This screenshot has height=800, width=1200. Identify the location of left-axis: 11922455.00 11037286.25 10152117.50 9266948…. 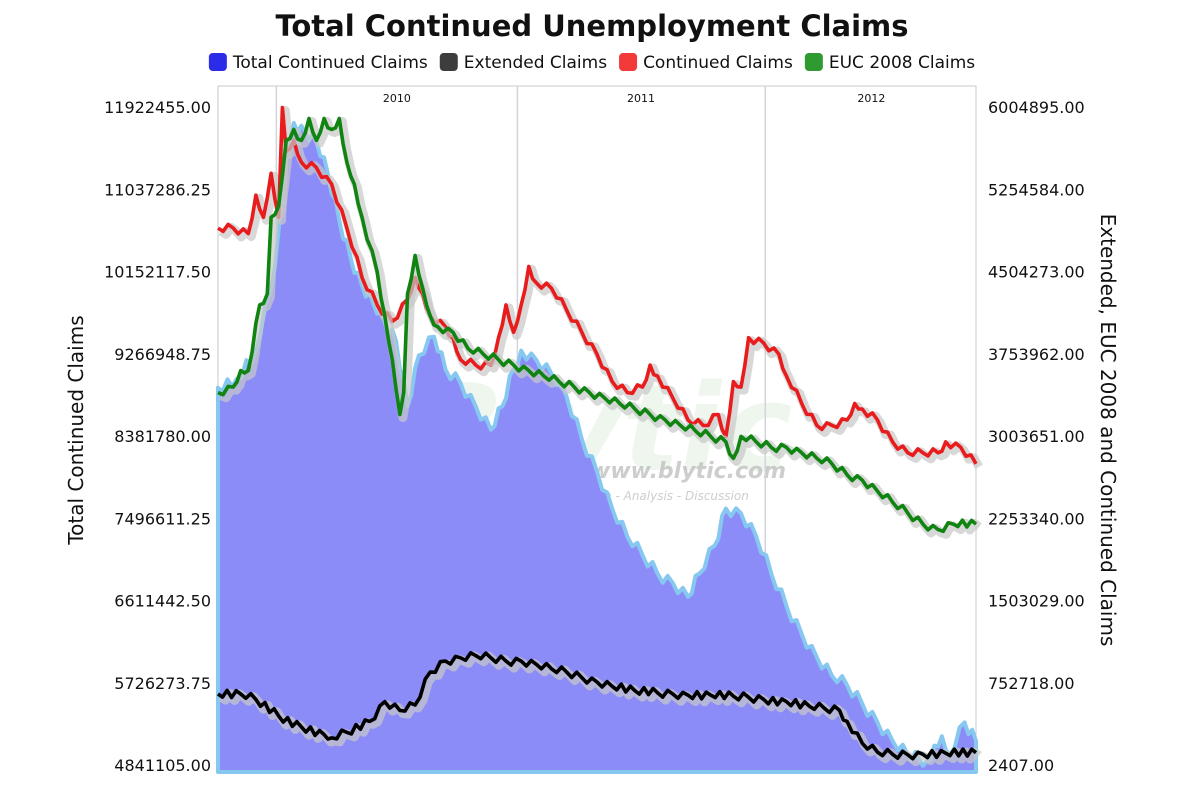
(157, 436).